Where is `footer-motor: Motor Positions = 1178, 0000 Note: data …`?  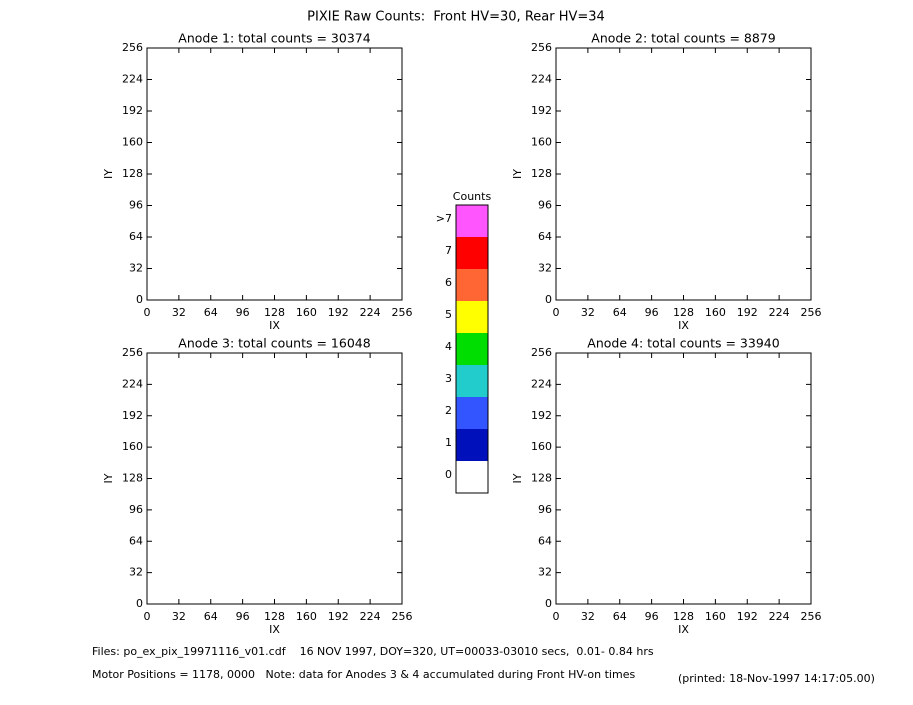
footer-motor: Motor Positions = 1178, 0000 Note: data … is located at coordinates (363, 674).